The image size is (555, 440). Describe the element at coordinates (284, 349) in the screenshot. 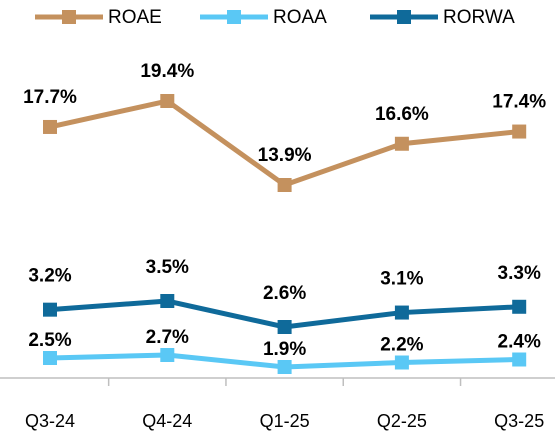

I see `value-label: 1.9%` at that location.